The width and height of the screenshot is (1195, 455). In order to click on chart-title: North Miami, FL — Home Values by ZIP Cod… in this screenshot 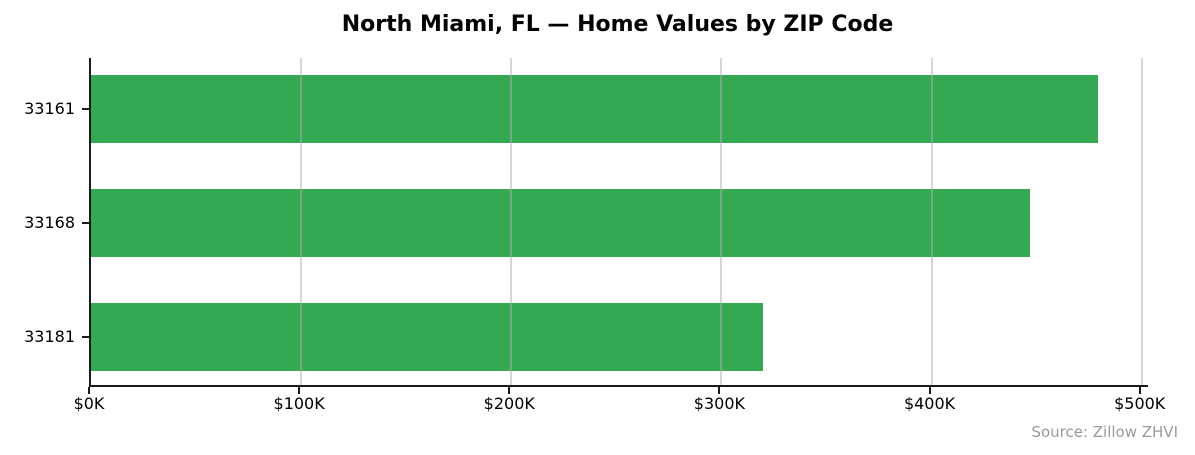, I will do `click(617, 24)`.